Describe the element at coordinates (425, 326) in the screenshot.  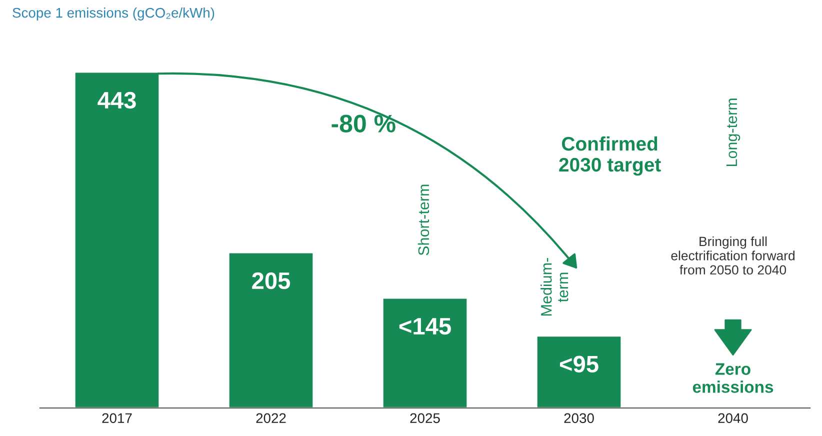
I see `data-label: <145` at that location.